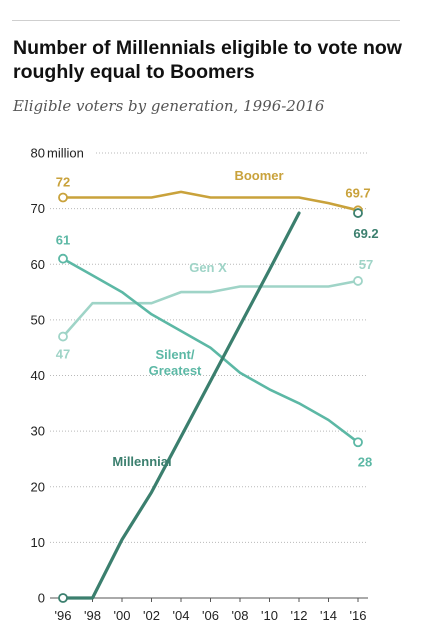  I want to click on x-tick-label: '08, so click(240, 615).